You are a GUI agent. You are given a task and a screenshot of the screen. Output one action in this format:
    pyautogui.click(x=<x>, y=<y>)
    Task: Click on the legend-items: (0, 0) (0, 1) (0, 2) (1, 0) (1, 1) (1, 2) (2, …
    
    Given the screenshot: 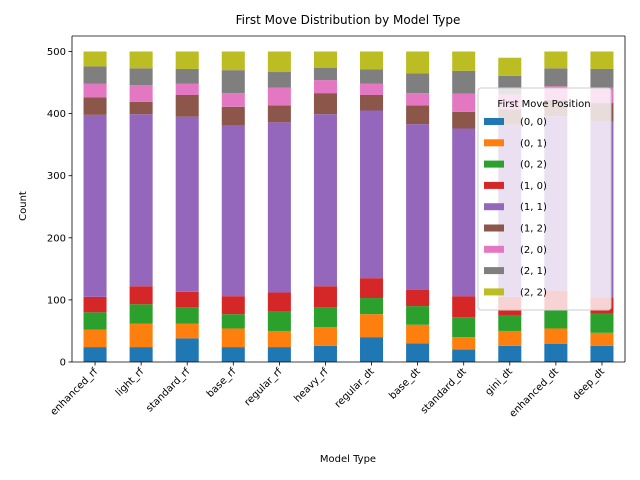 What is the action you would take?
    pyautogui.click(x=515, y=207)
    